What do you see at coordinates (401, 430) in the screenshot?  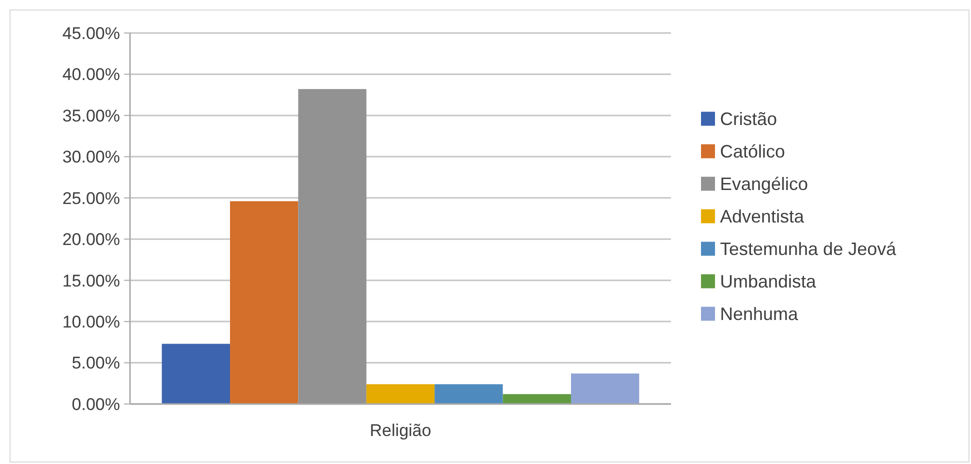 I see `x-tick-label: Religião` at bounding box center [401, 430].